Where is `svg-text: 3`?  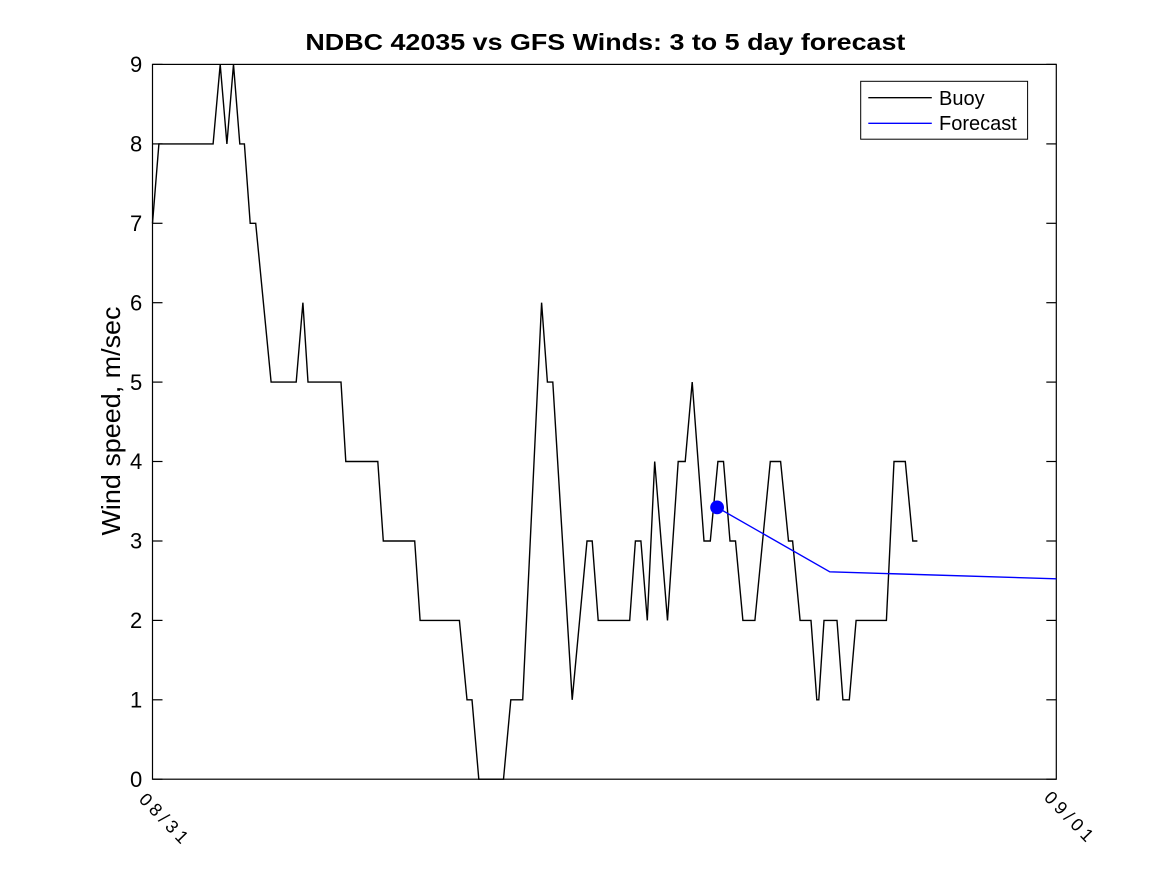 svg-text: 3 is located at coordinates (136, 541).